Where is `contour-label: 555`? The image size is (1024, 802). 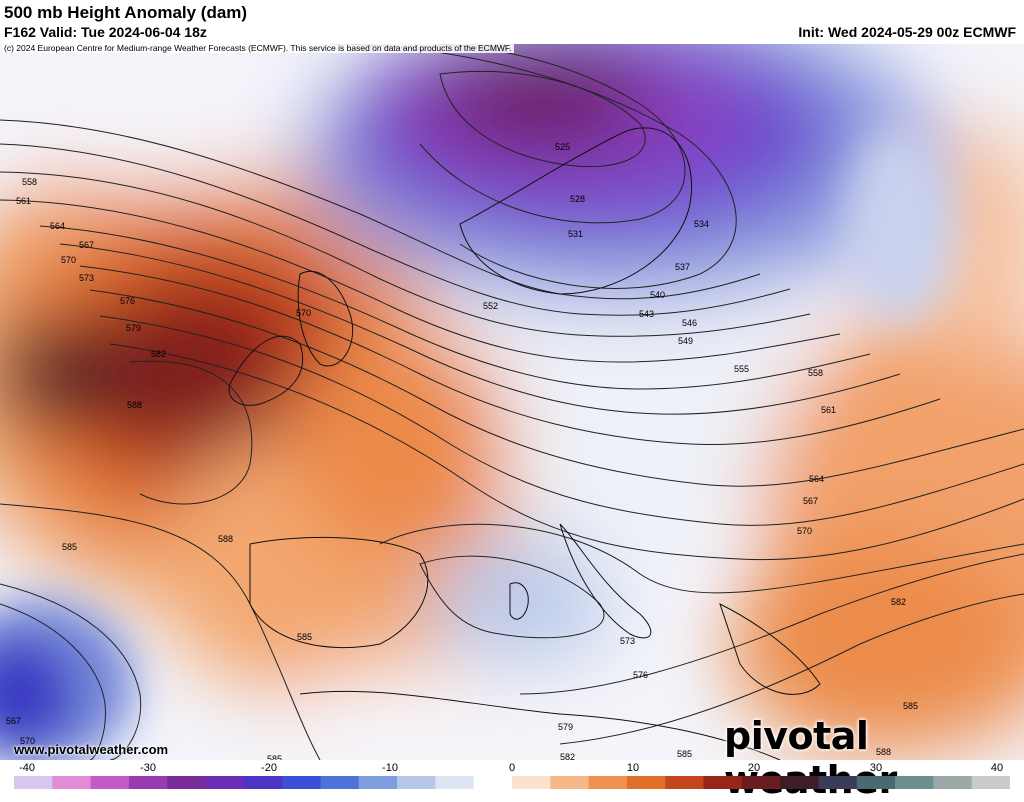 contour-label: 555 is located at coordinates (741, 369).